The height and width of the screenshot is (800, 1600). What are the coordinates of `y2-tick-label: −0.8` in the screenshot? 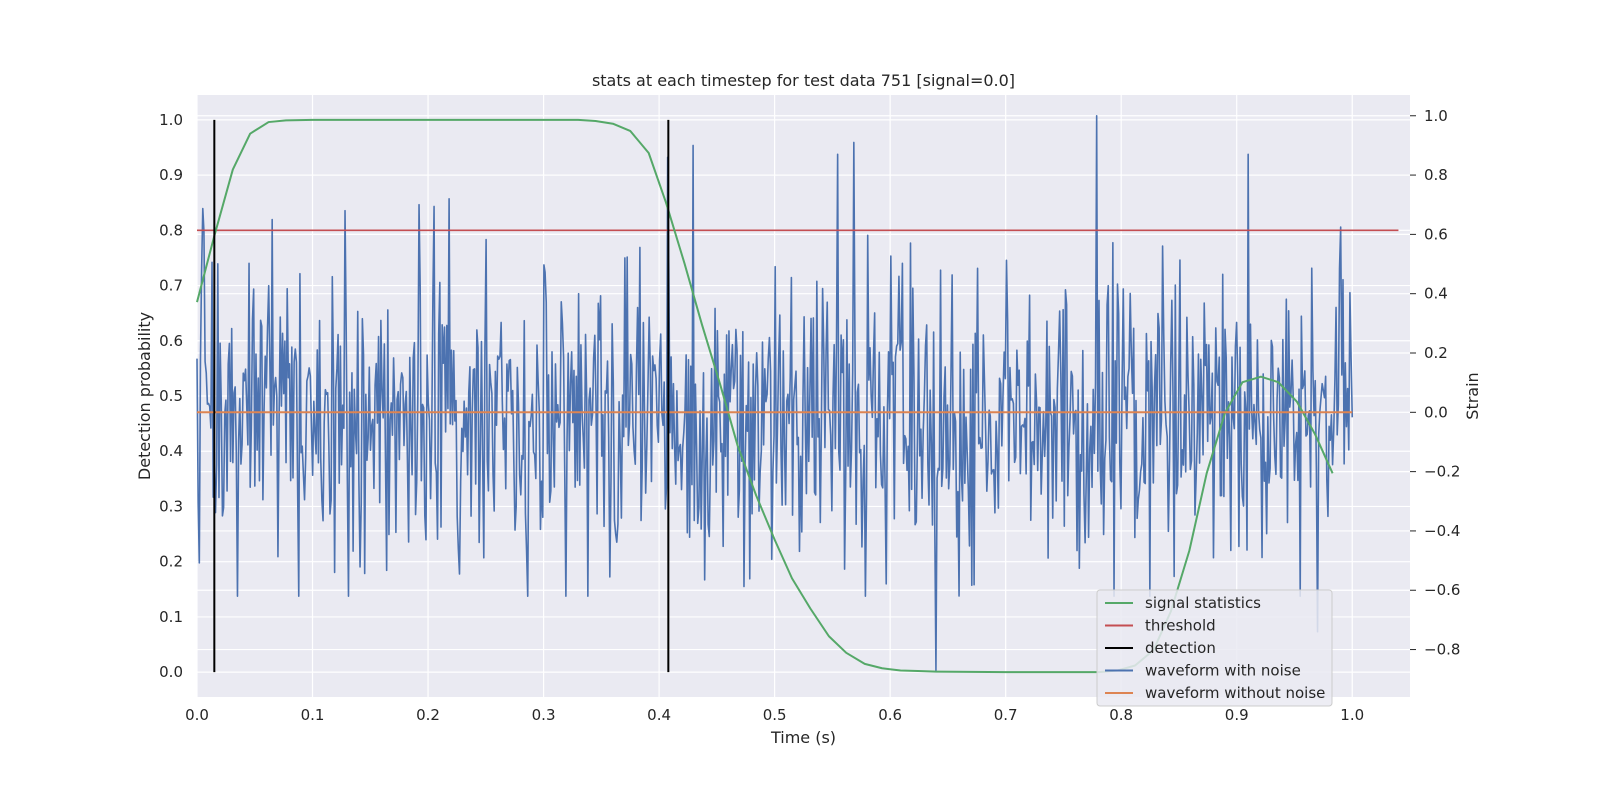 It's located at (1442, 650).